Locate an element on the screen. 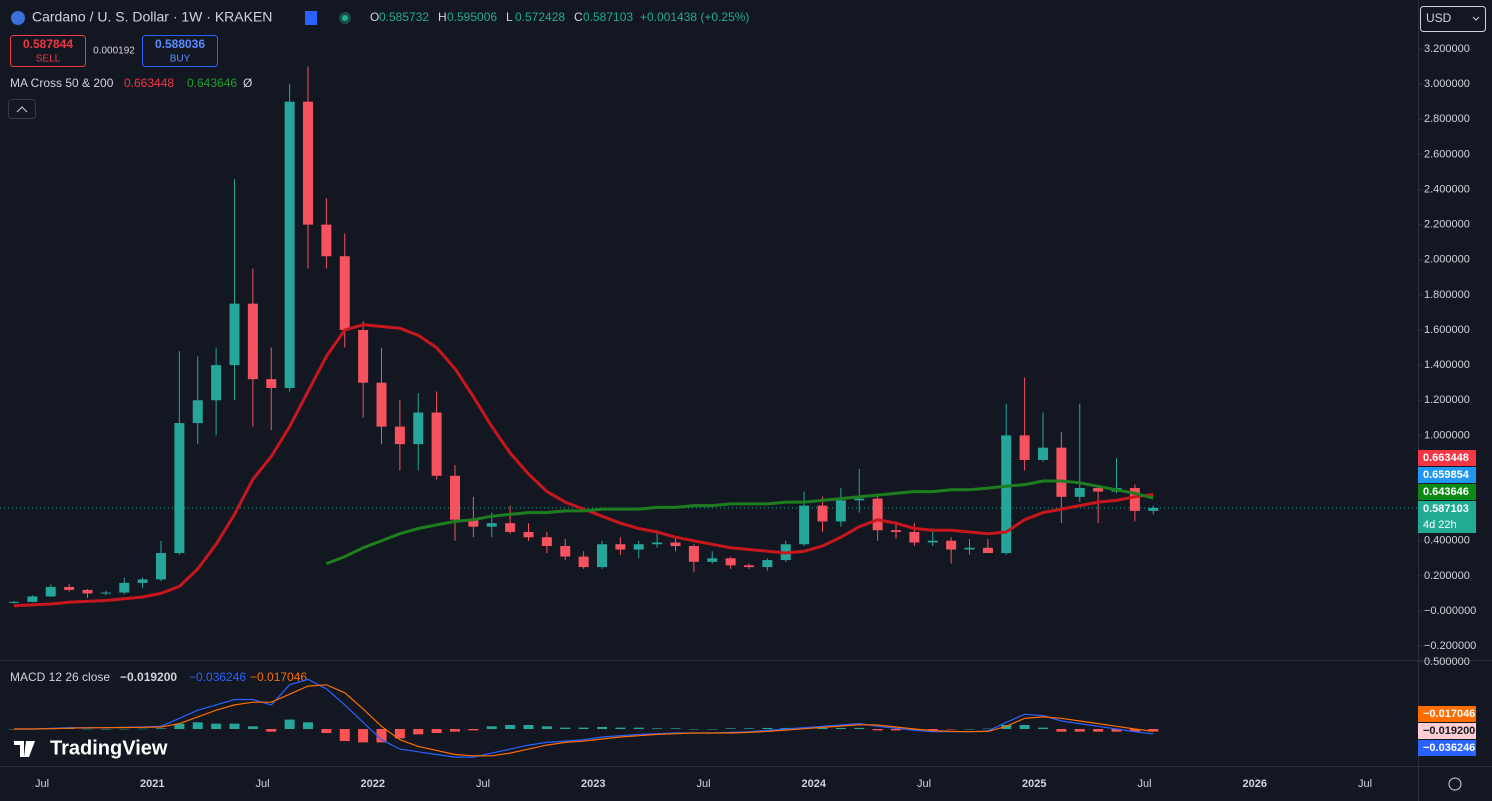 The width and height of the screenshot is (1492, 801). price-badge-label: −0.019200 is located at coordinates (1449, 731).